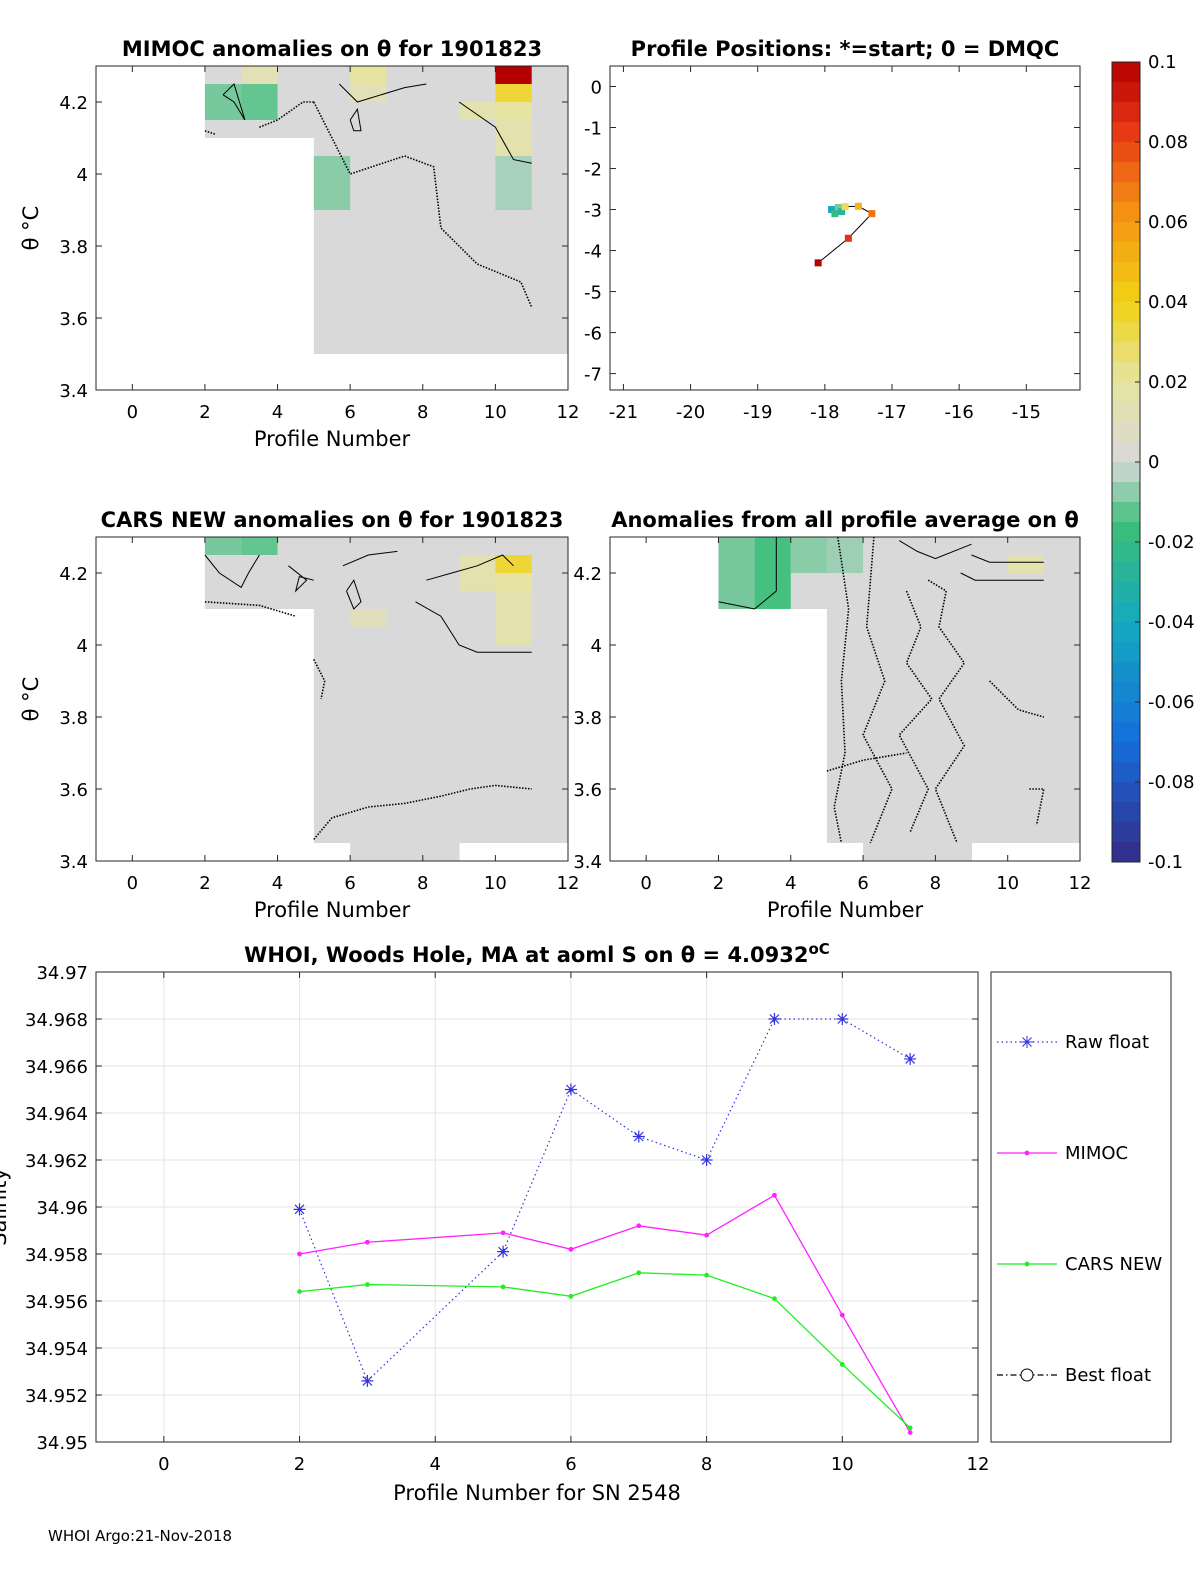 The height and width of the screenshot is (1575, 1200). Describe the element at coordinates (82, 646) in the screenshot. I see `p-cars-ytick-label: 4` at that location.